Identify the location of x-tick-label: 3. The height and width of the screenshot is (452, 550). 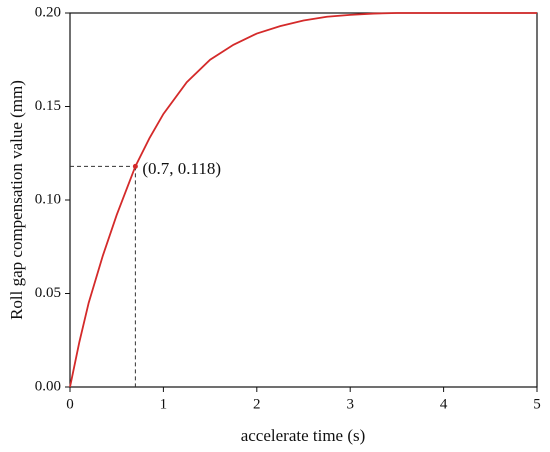
(350, 404).